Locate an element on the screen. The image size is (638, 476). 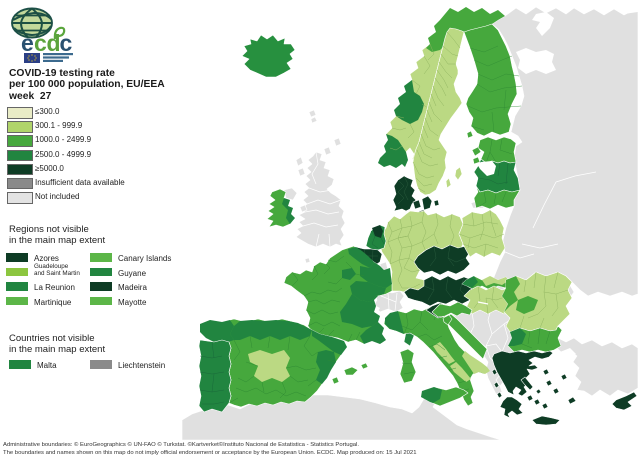
svg-text: d is located at coordinates (54, 43).